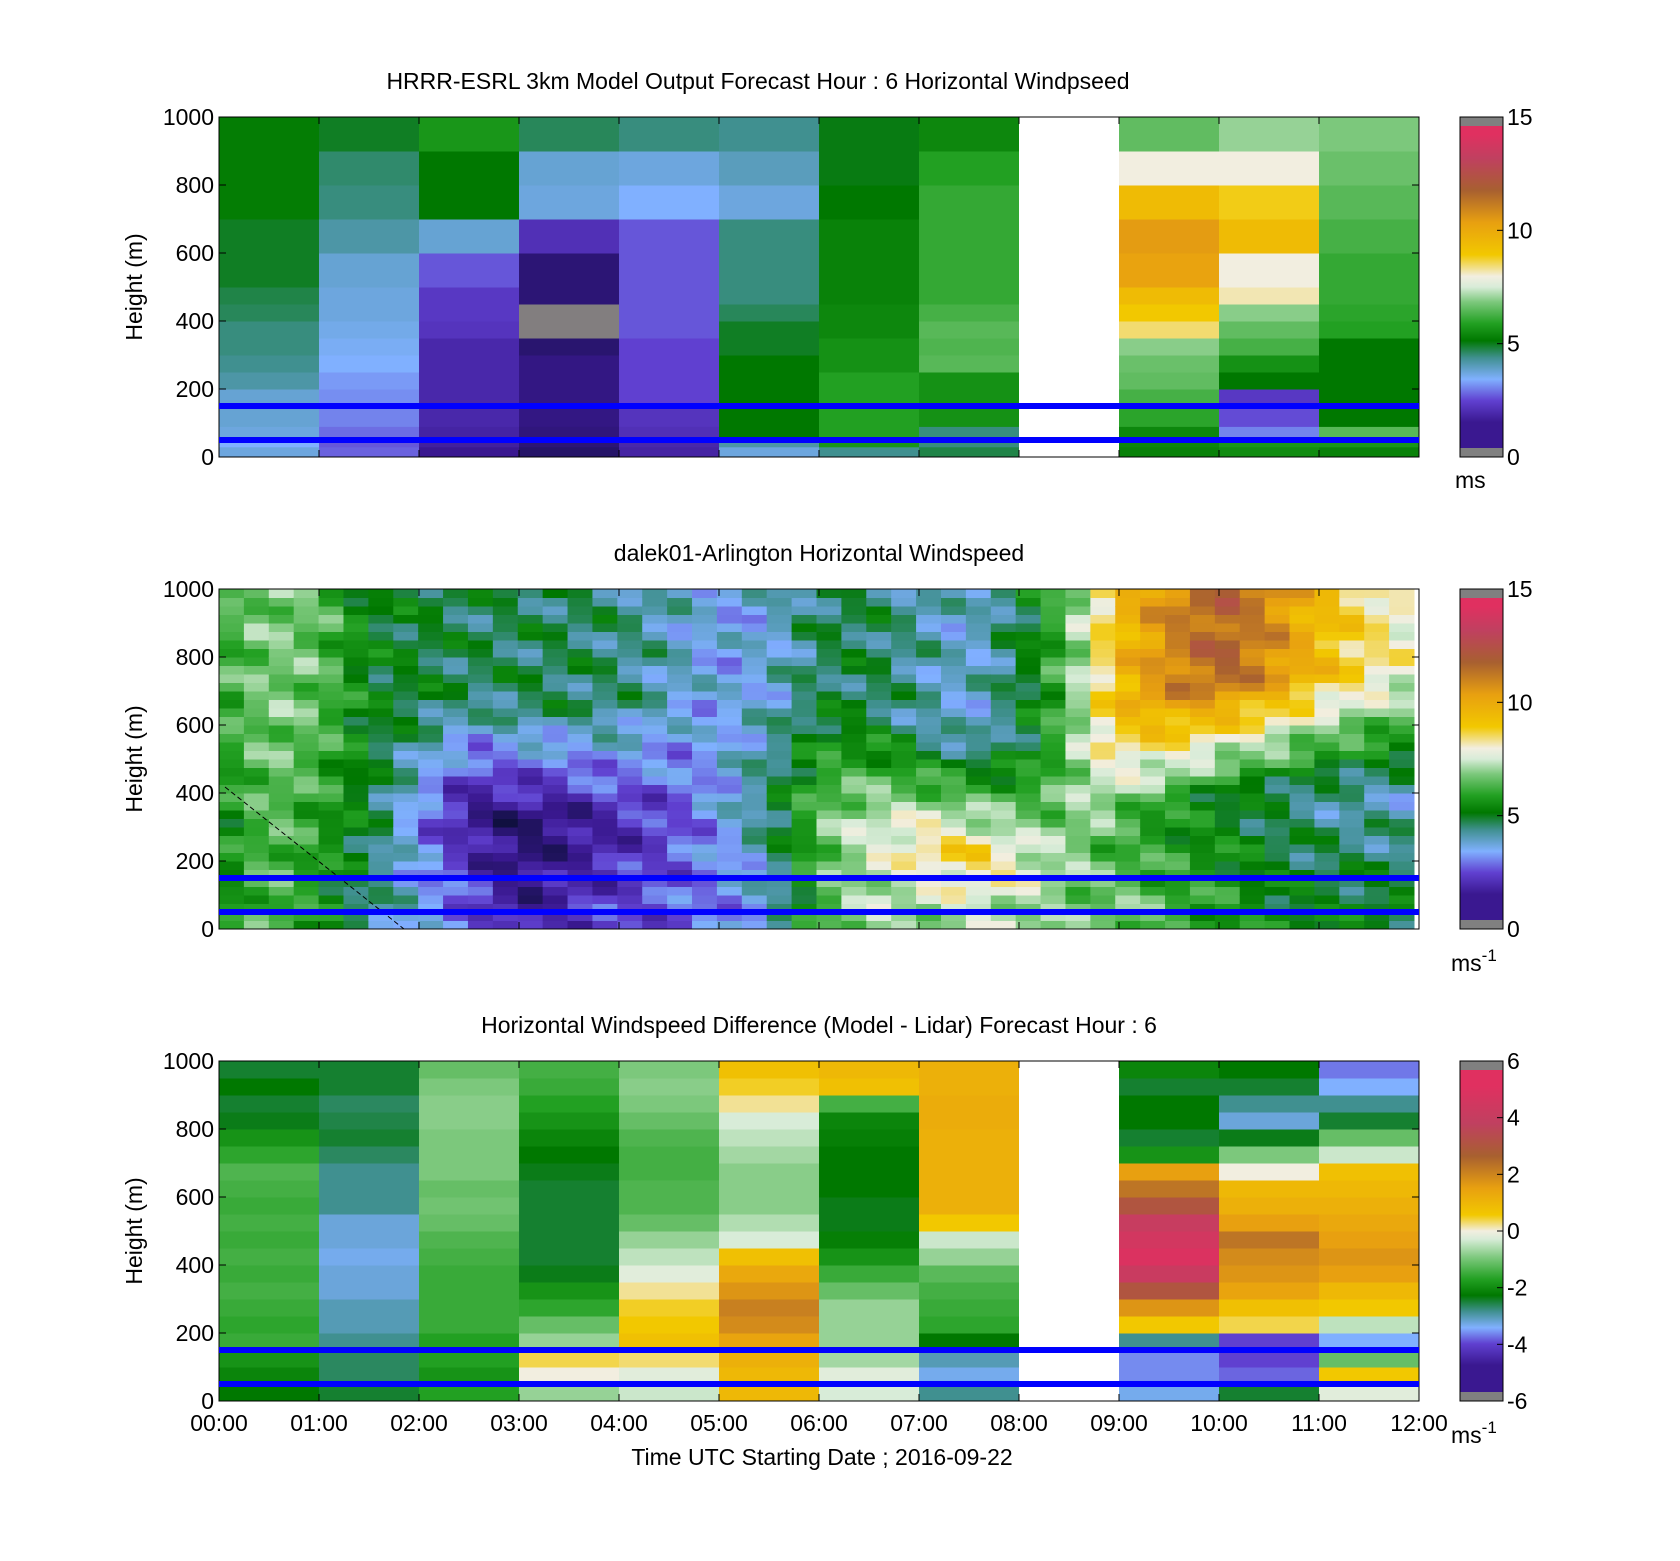 Image resolution: width=1680 pixels, height=1561 pixels. What do you see at coordinates (1319, 1423) in the screenshot?
I see `x-tick-label: 11:00` at bounding box center [1319, 1423].